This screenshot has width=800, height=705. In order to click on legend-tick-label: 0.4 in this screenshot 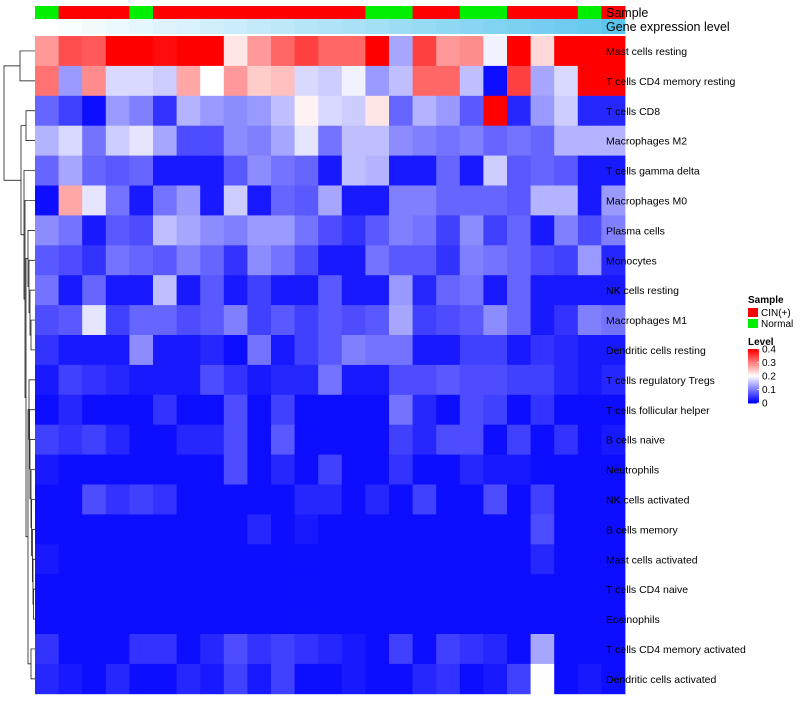, I will do `click(769, 350)`.